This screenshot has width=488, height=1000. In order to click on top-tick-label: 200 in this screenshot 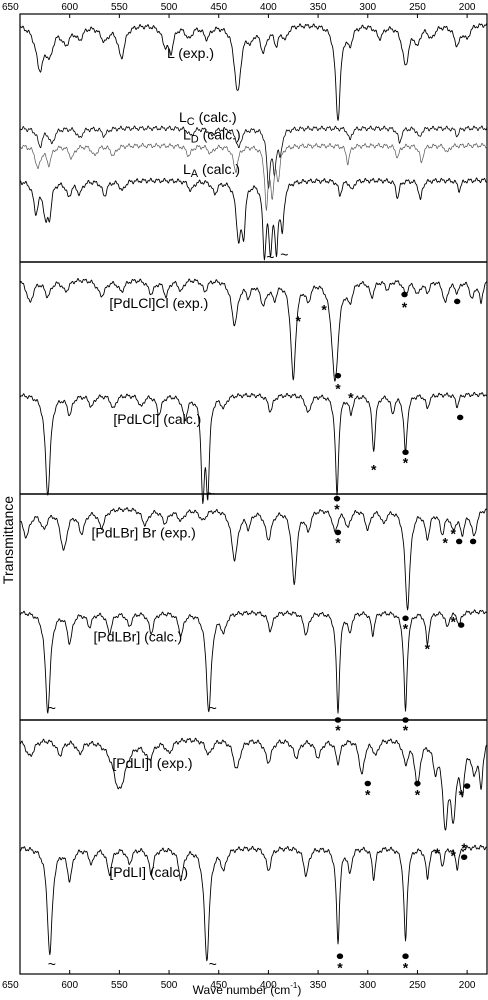, I will do `click(467, 7)`.